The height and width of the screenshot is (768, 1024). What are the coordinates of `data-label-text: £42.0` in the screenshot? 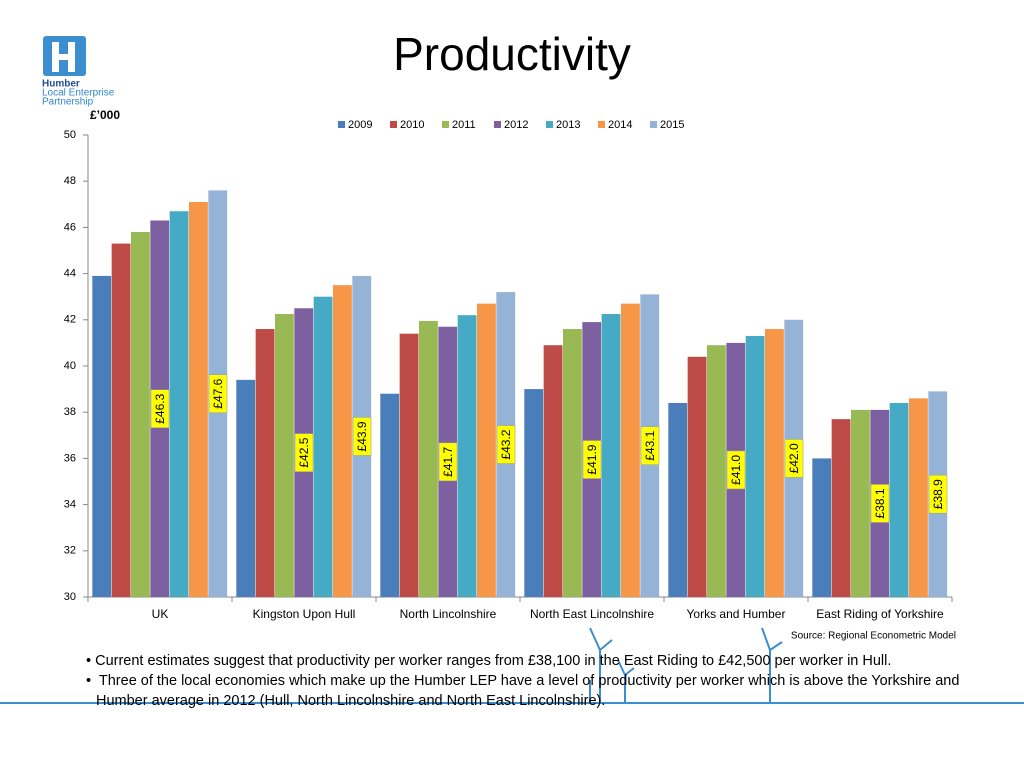 It's located at (794, 458).